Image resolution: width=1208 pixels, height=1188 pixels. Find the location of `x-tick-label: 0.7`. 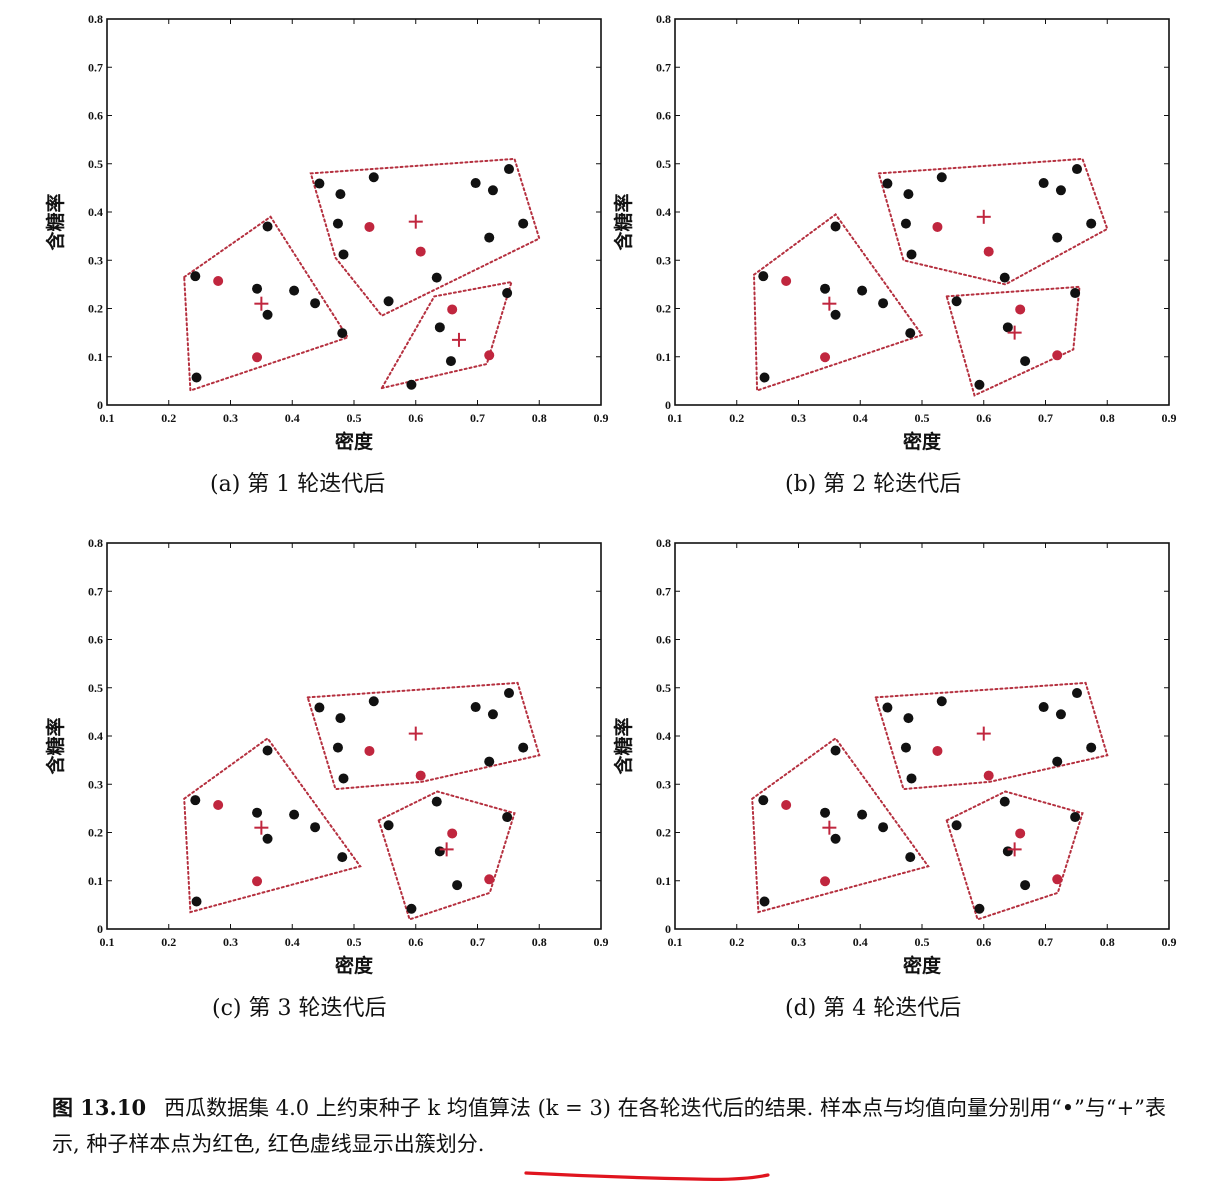

x-tick-label: 0.7 is located at coordinates (477, 418).